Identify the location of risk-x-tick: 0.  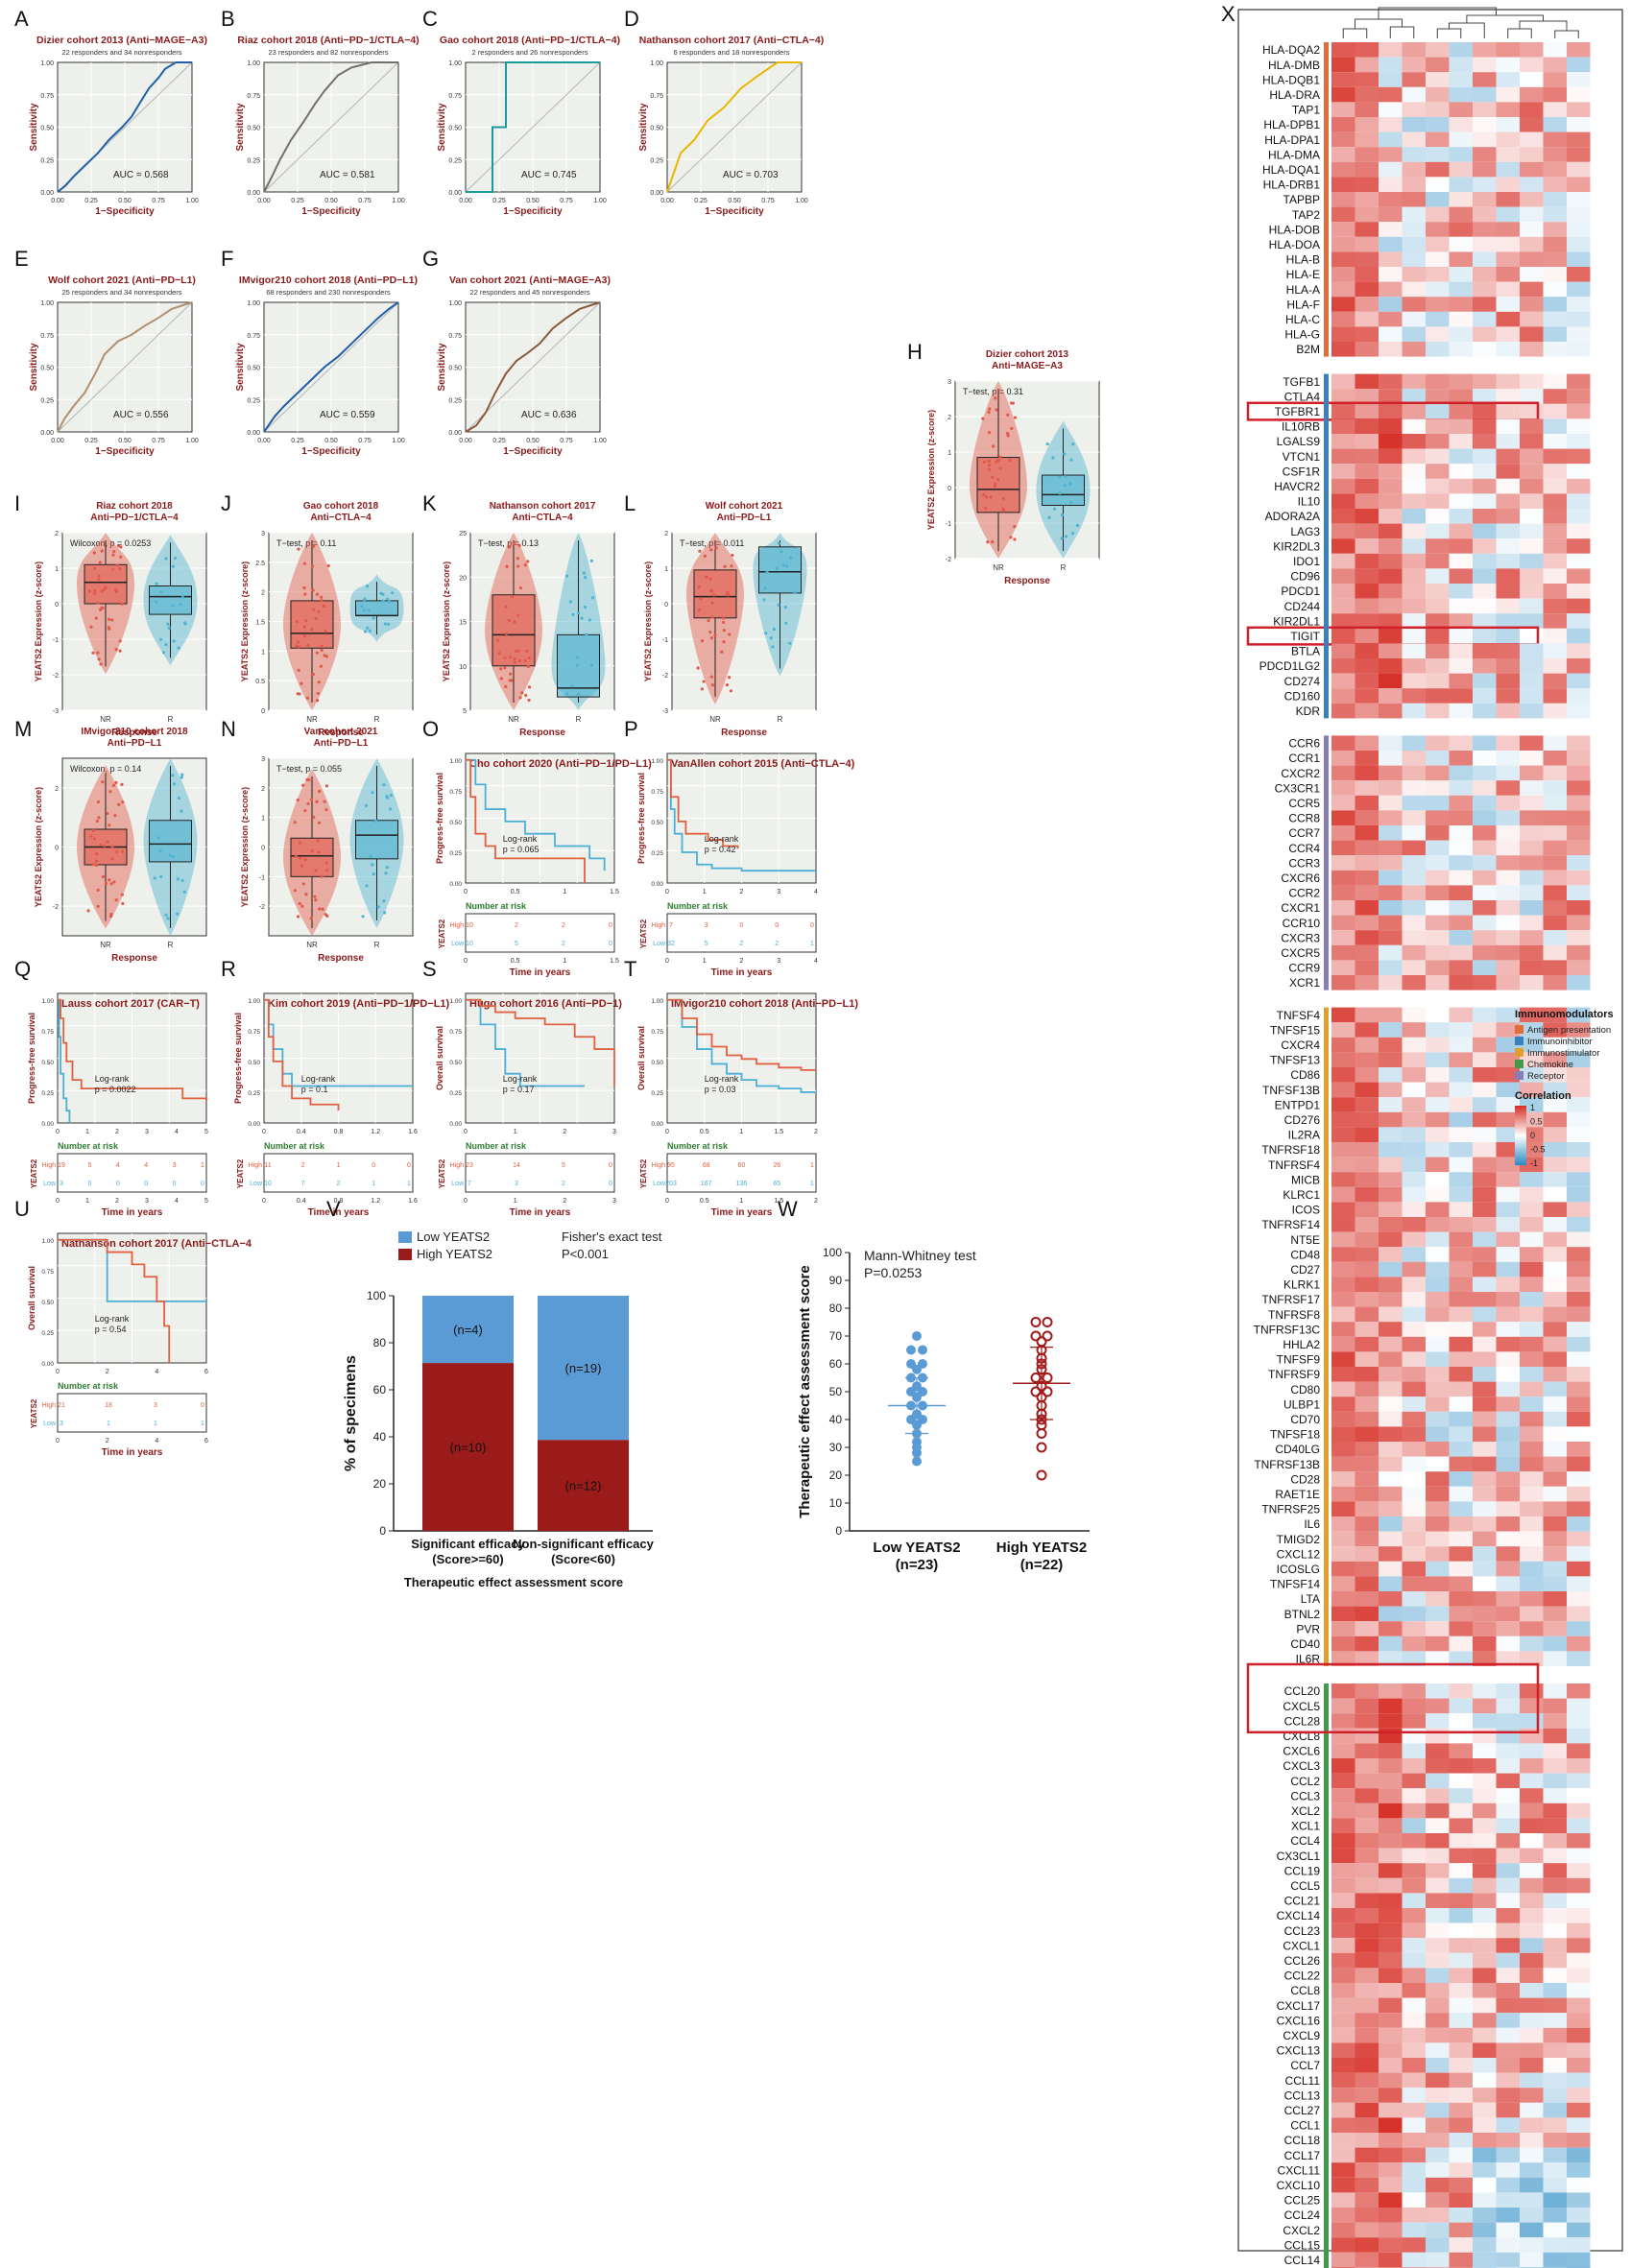
(466, 1201).